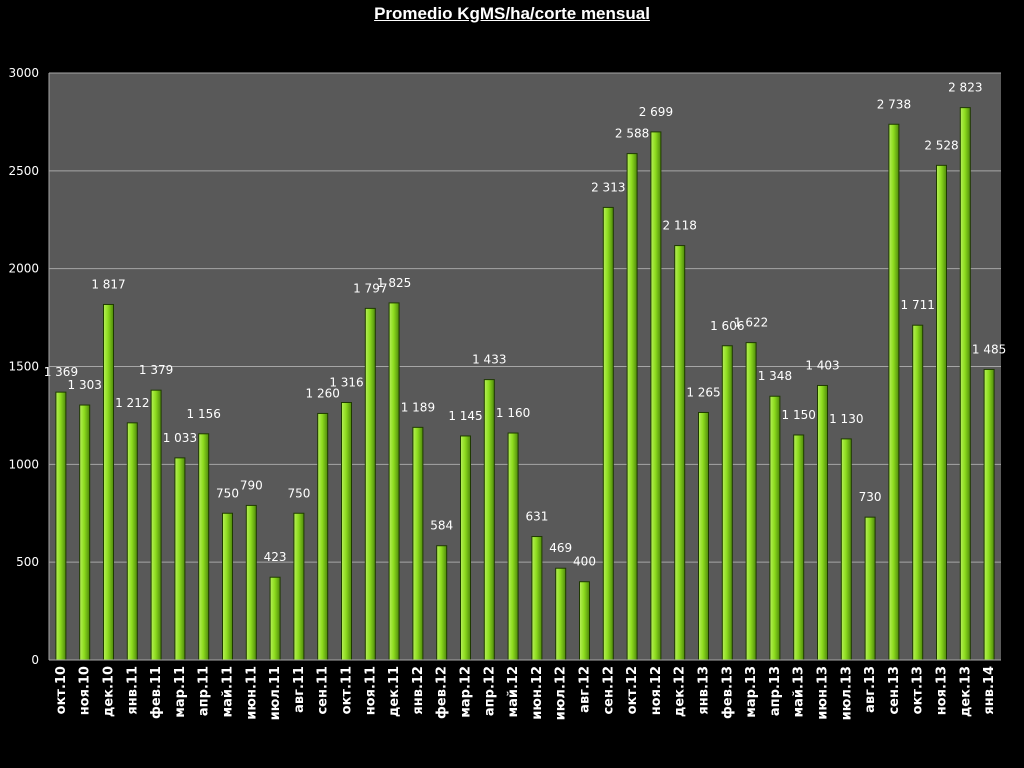  Describe the element at coordinates (394, 691) in the screenshot. I see `x-tick-label: дек.11` at that location.